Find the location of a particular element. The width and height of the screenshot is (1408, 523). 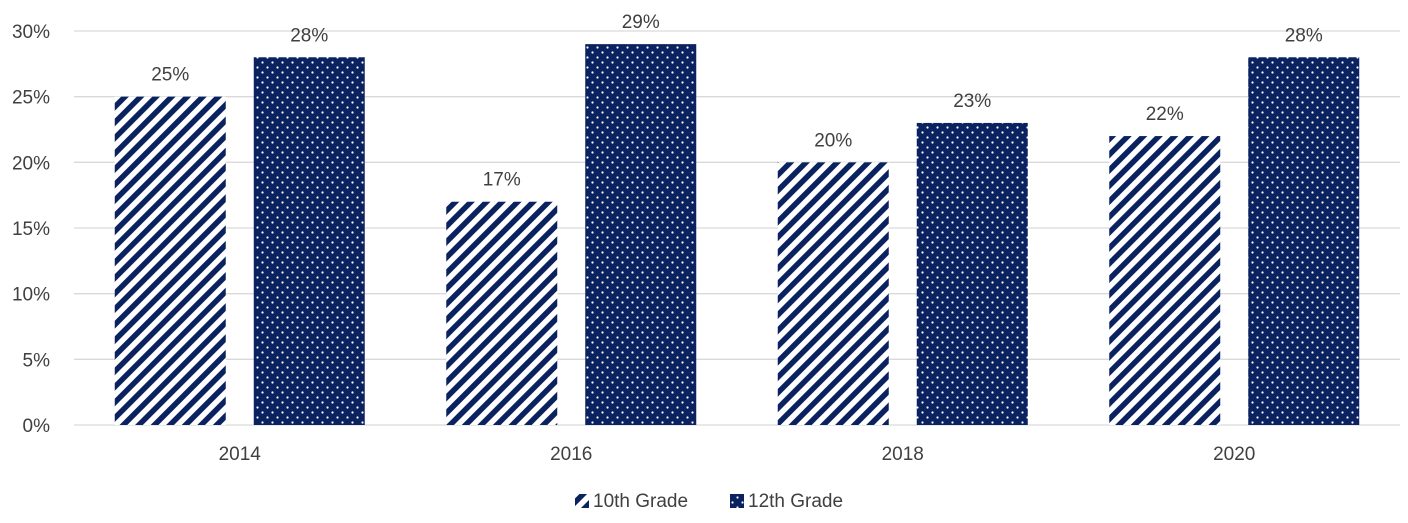

bar-10th-grade-2020 is located at coordinates (1165, 281).